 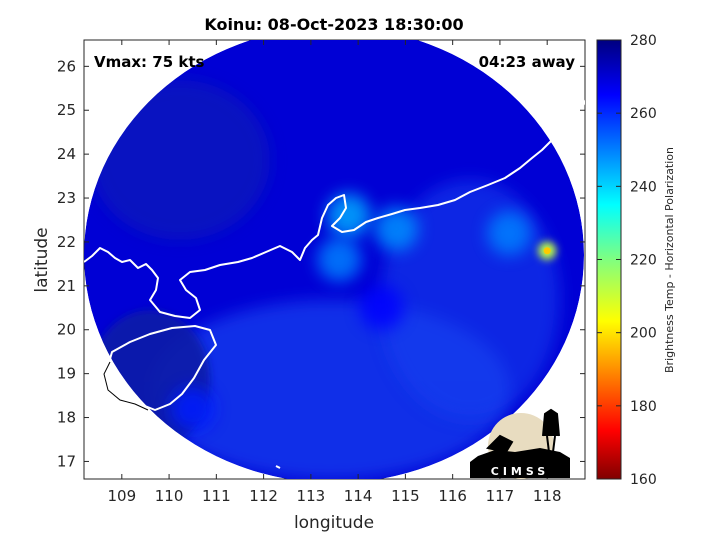 I want to click on colorbar-tick-label: 200, so click(x=643, y=334).